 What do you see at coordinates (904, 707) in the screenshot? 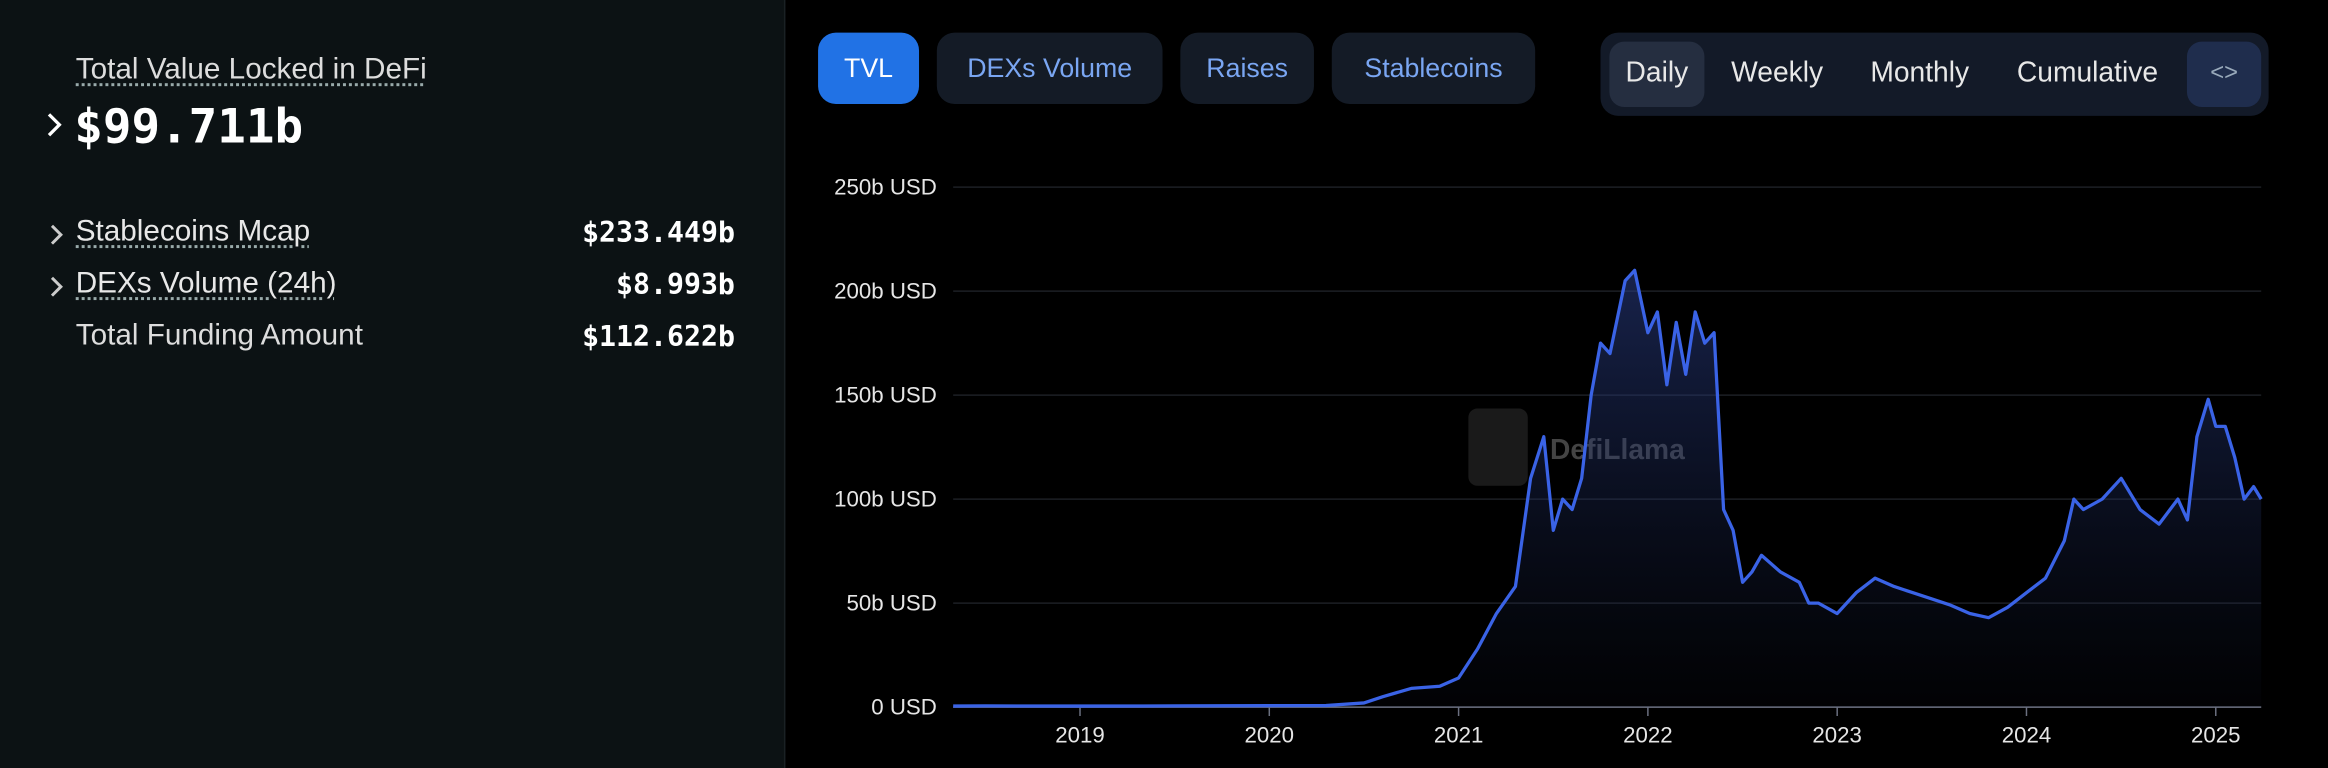
I see `y-tick-label: 0 USD` at bounding box center [904, 707].